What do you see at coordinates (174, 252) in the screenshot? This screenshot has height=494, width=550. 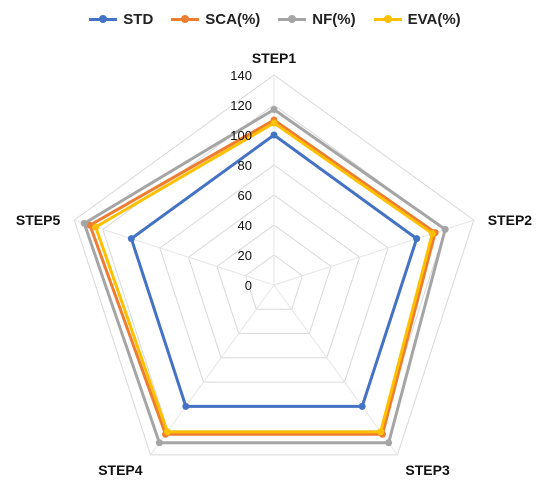 I see `axis-spoke-step5` at bounding box center [174, 252].